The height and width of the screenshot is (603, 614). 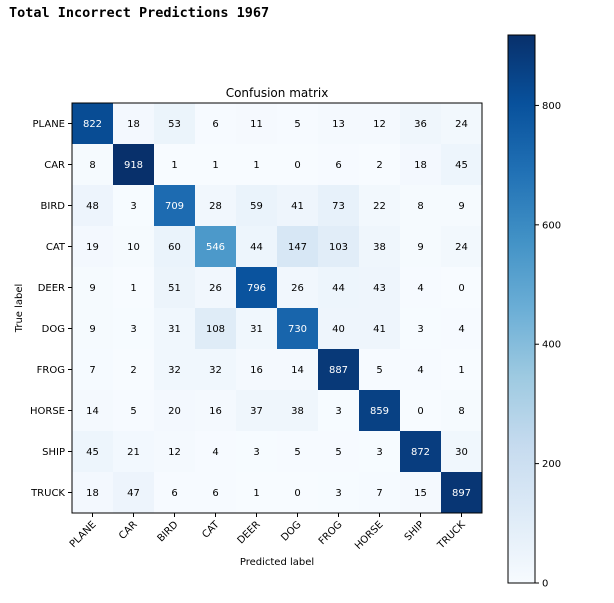 What do you see at coordinates (420, 370) in the screenshot?
I see `cell-value-label: 4` at bounding box center [420, 370].